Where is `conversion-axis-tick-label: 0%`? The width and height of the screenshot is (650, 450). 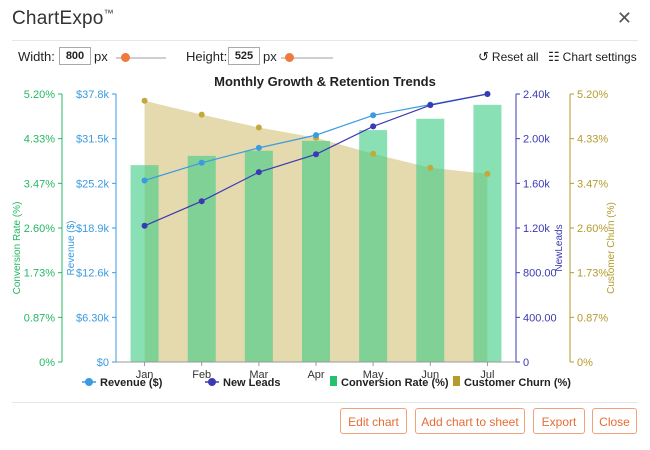 conversion-axis-tick-label: 0% is located at coordinates (47, 363).